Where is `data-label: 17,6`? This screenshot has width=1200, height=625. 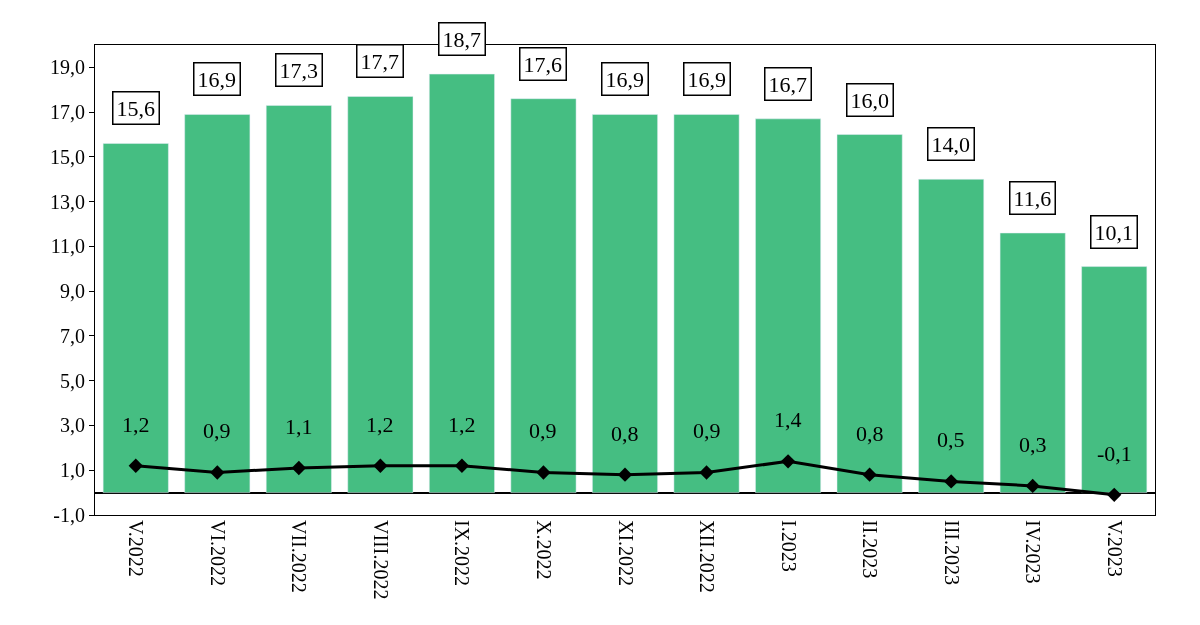
data-label: 17,6 is located at coordinates (542, 64).